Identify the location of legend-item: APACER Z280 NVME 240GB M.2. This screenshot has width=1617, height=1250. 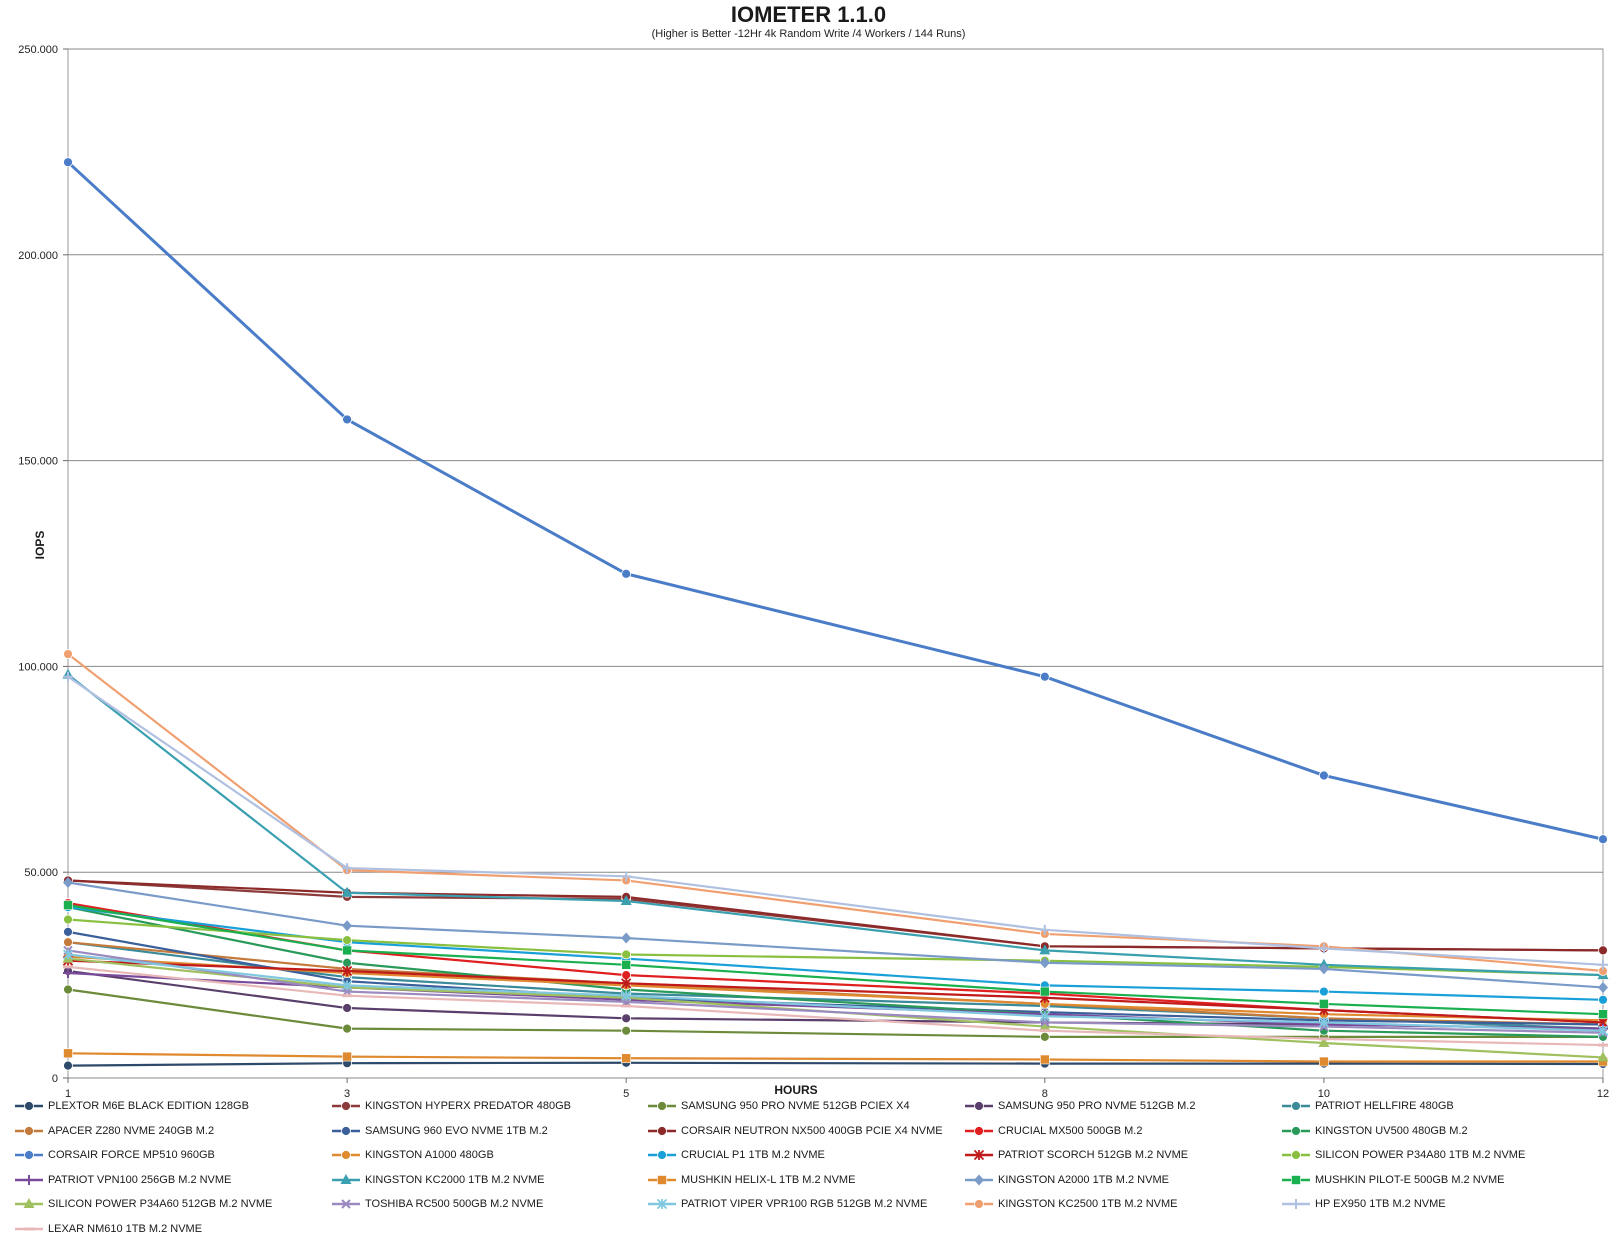
(114, 1131).